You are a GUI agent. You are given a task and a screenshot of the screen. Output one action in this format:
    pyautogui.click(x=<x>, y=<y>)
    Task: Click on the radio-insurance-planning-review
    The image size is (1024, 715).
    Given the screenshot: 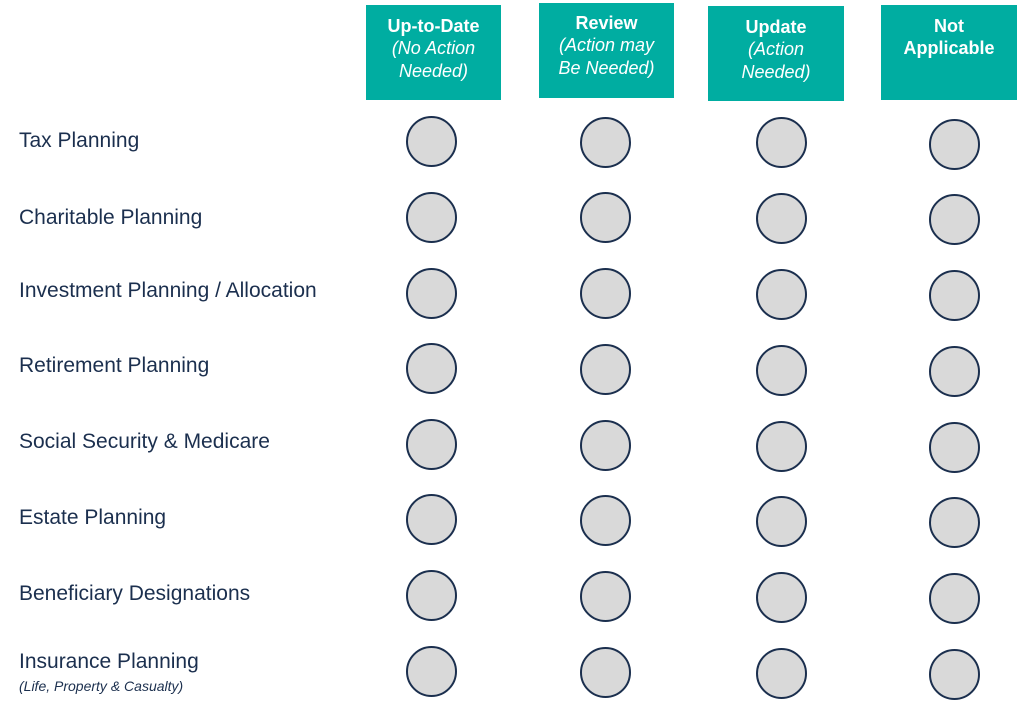 What is the action you would take?
    pyautogui.click(x=605, y=672)
    